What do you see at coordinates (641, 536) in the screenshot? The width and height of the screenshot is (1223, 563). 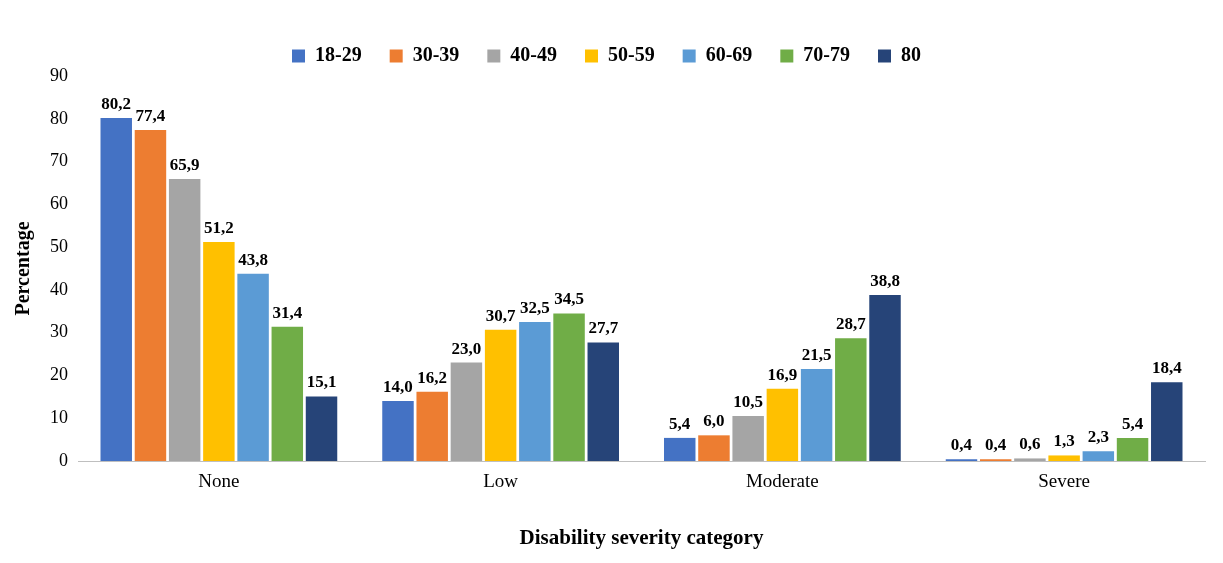 I see `x-axis-title: Disability severity category` at bounding box center [641, 536].